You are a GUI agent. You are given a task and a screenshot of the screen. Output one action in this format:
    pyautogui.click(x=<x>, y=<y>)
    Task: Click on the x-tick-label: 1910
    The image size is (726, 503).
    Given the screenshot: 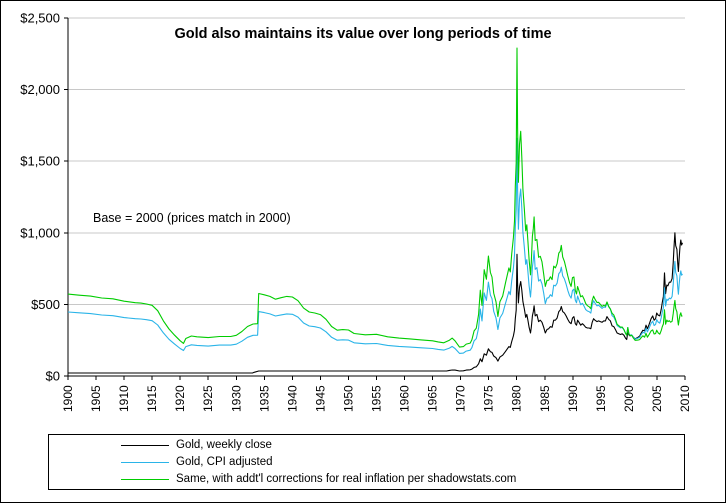 What is the action you would take?
    pyautogui.click(x=124, y=398)
    